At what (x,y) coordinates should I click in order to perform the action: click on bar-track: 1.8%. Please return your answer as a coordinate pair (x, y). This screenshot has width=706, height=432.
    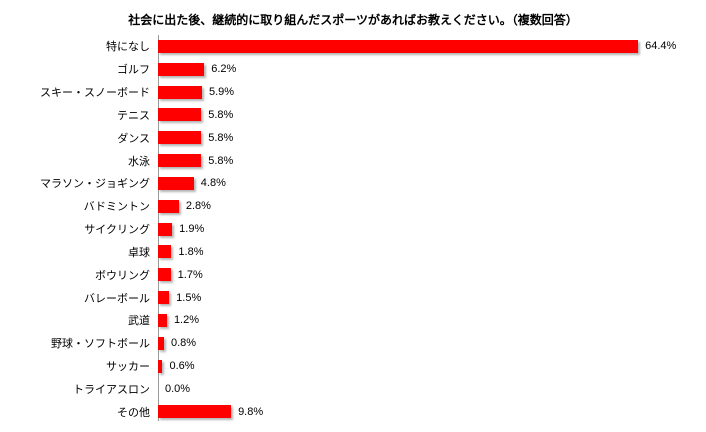
    Looking at the image, I should click on (432, 251).